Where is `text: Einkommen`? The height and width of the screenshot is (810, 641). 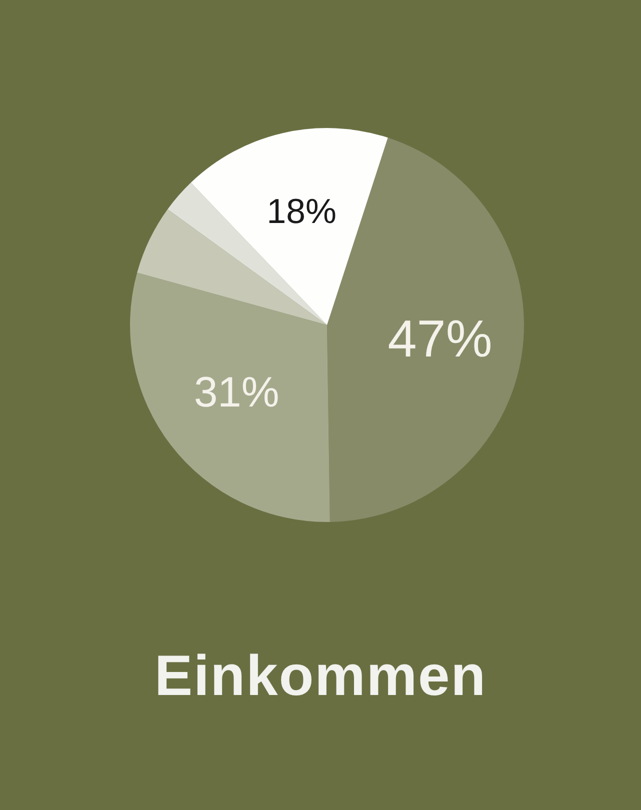
text: Einkommen is located at coordinates (320, 676).